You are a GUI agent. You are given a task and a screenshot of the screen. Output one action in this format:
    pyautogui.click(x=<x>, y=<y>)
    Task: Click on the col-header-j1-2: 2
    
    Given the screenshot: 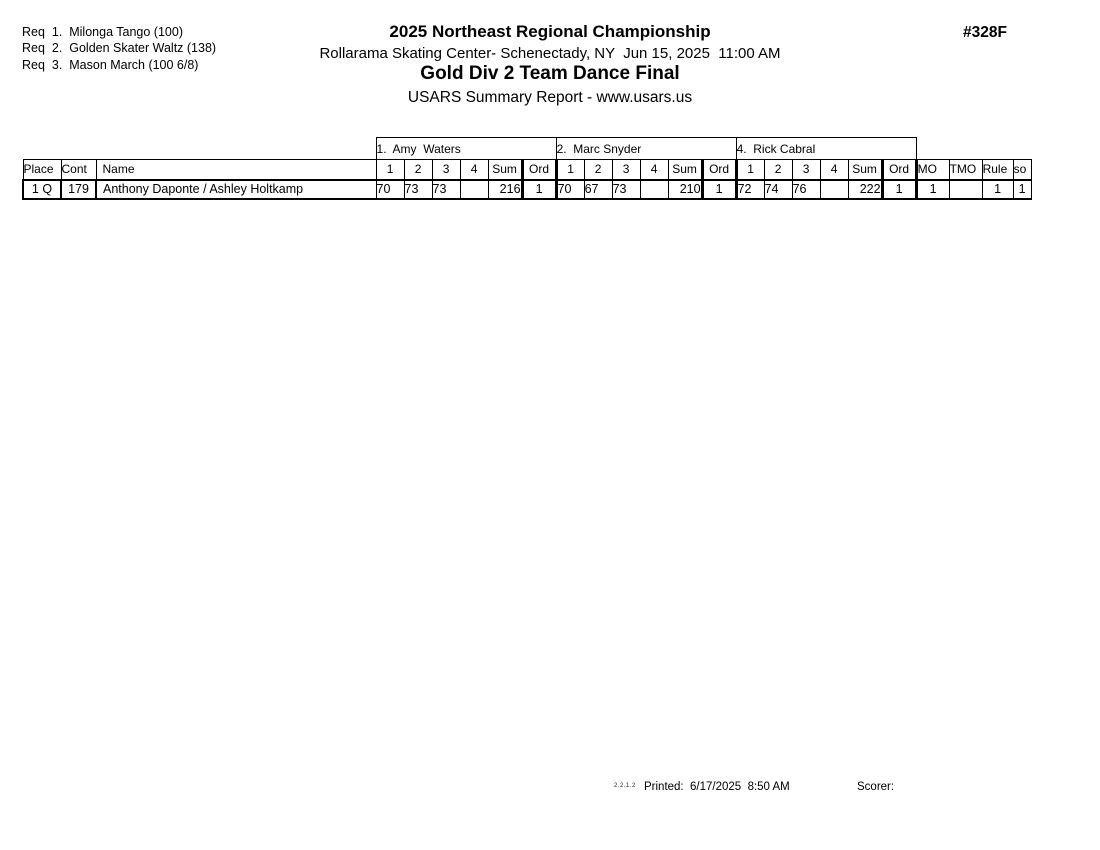 What is the action you would take?
    pyautogui.click(x=418, y=169)
    